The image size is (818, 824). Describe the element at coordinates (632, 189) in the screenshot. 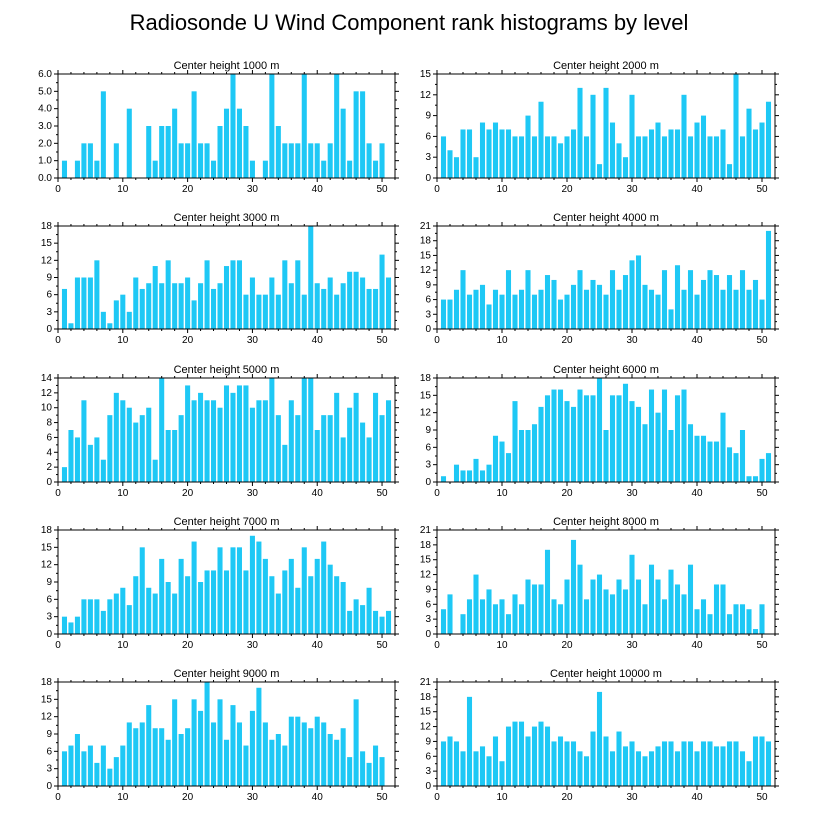

I see `x-tick-label: 30` at that location.